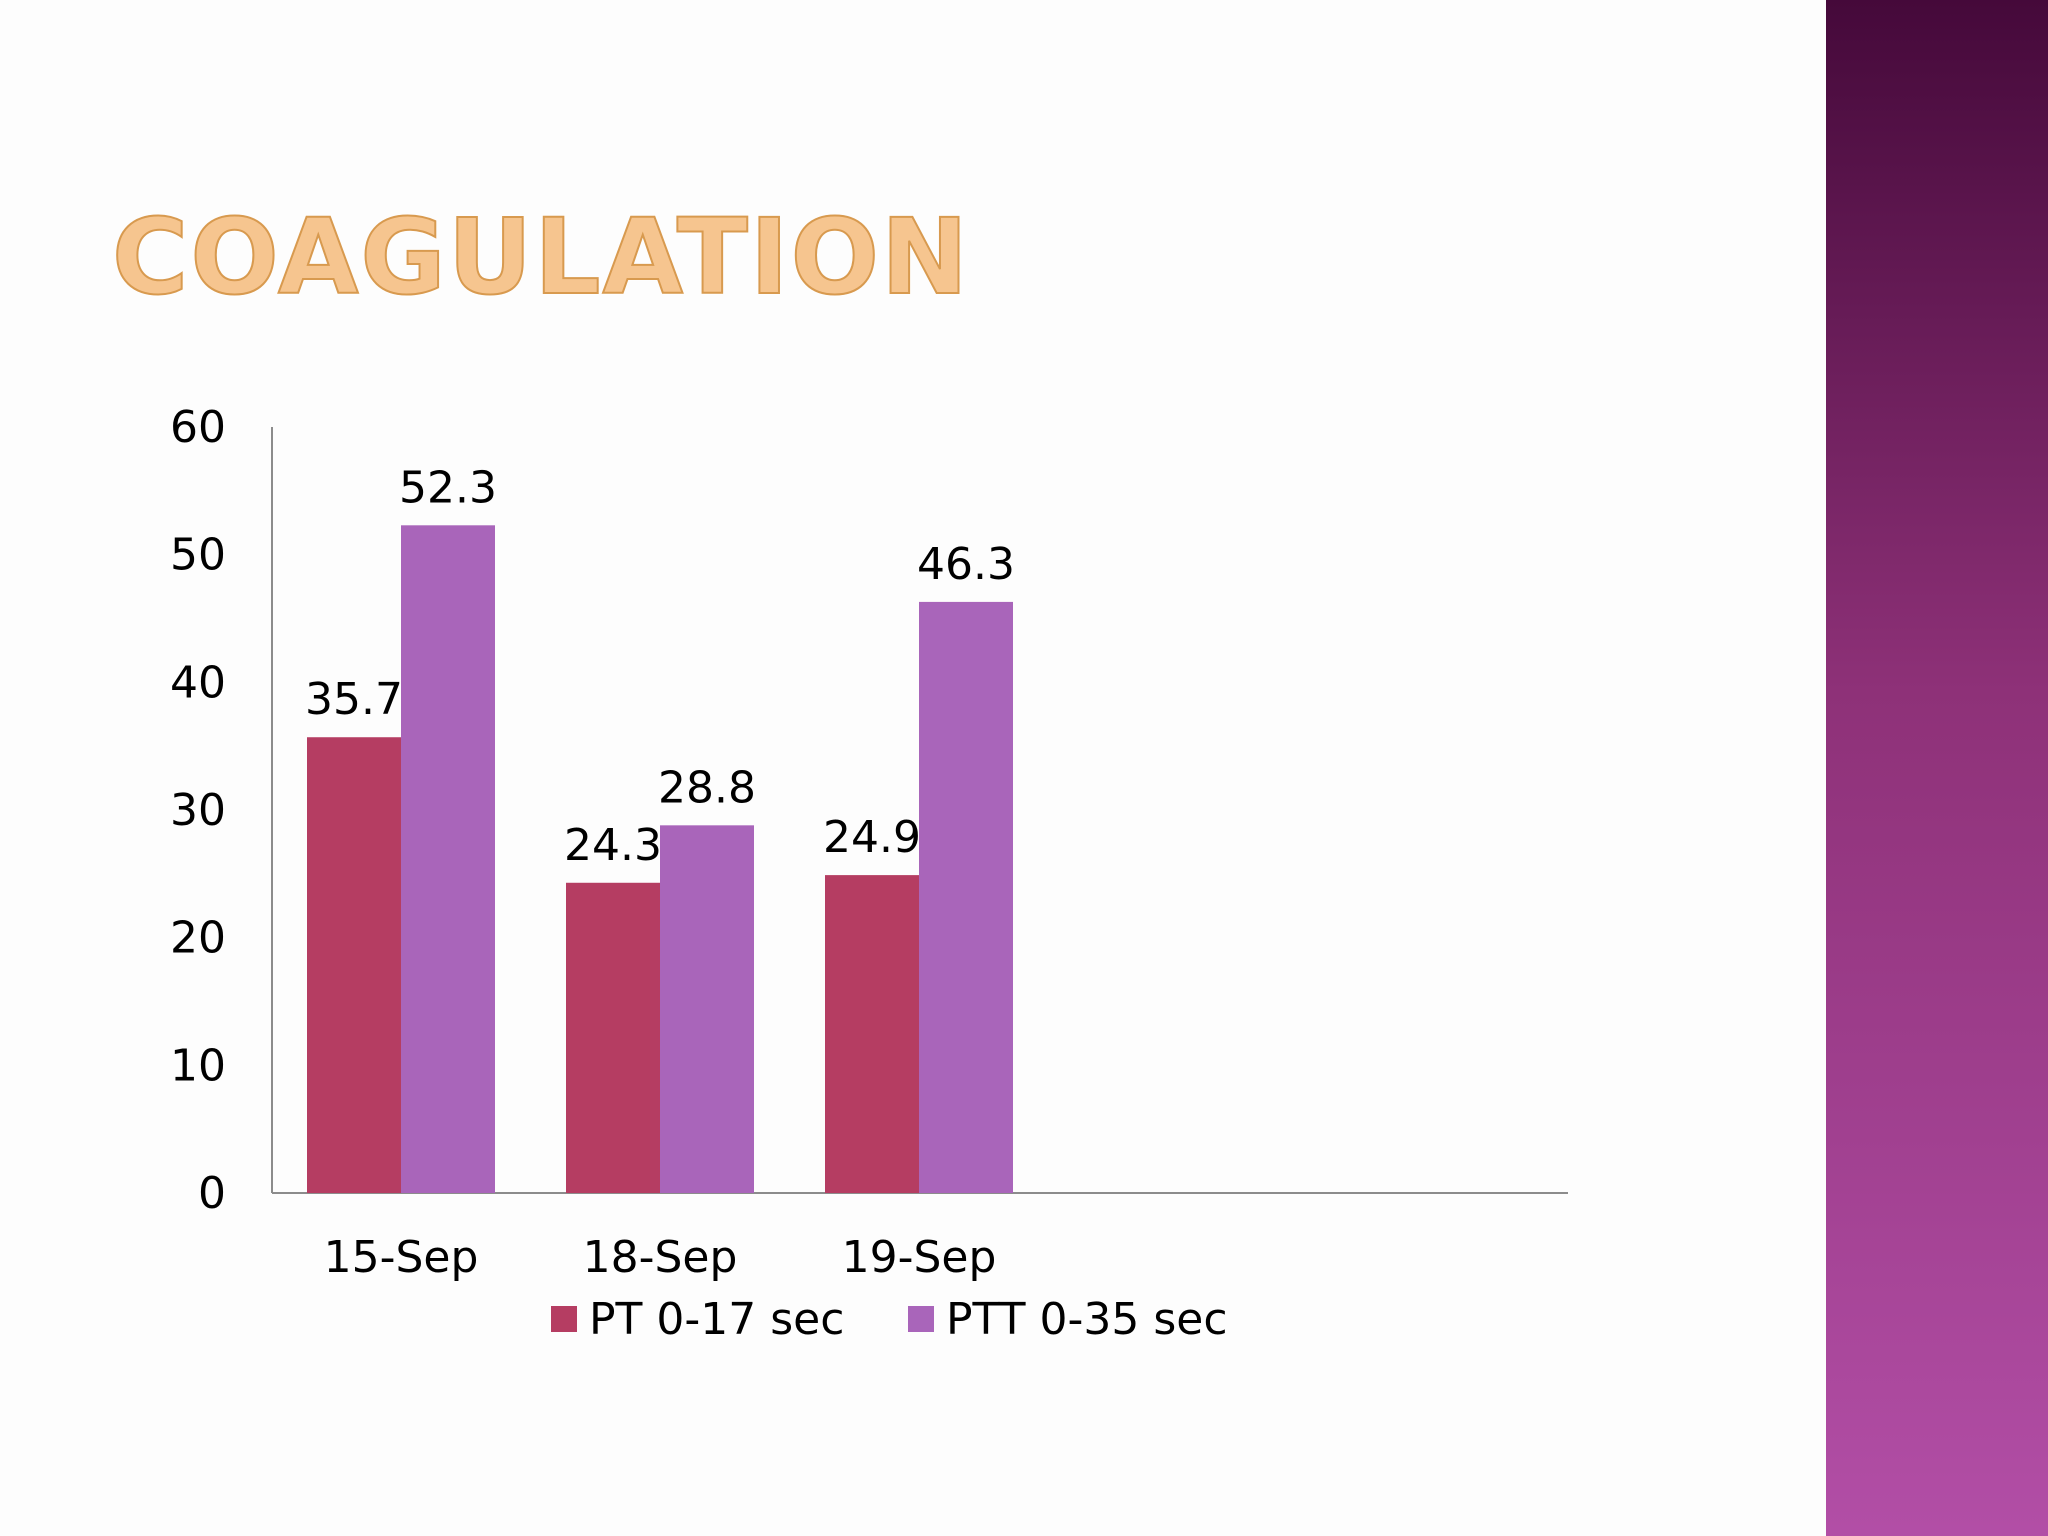 This screenshot has height=1536, width=2048. What do you see at coordinates (198, 810) in the screenshot?
I see `y-tick-label: 30` at bounding box center [198, 810].